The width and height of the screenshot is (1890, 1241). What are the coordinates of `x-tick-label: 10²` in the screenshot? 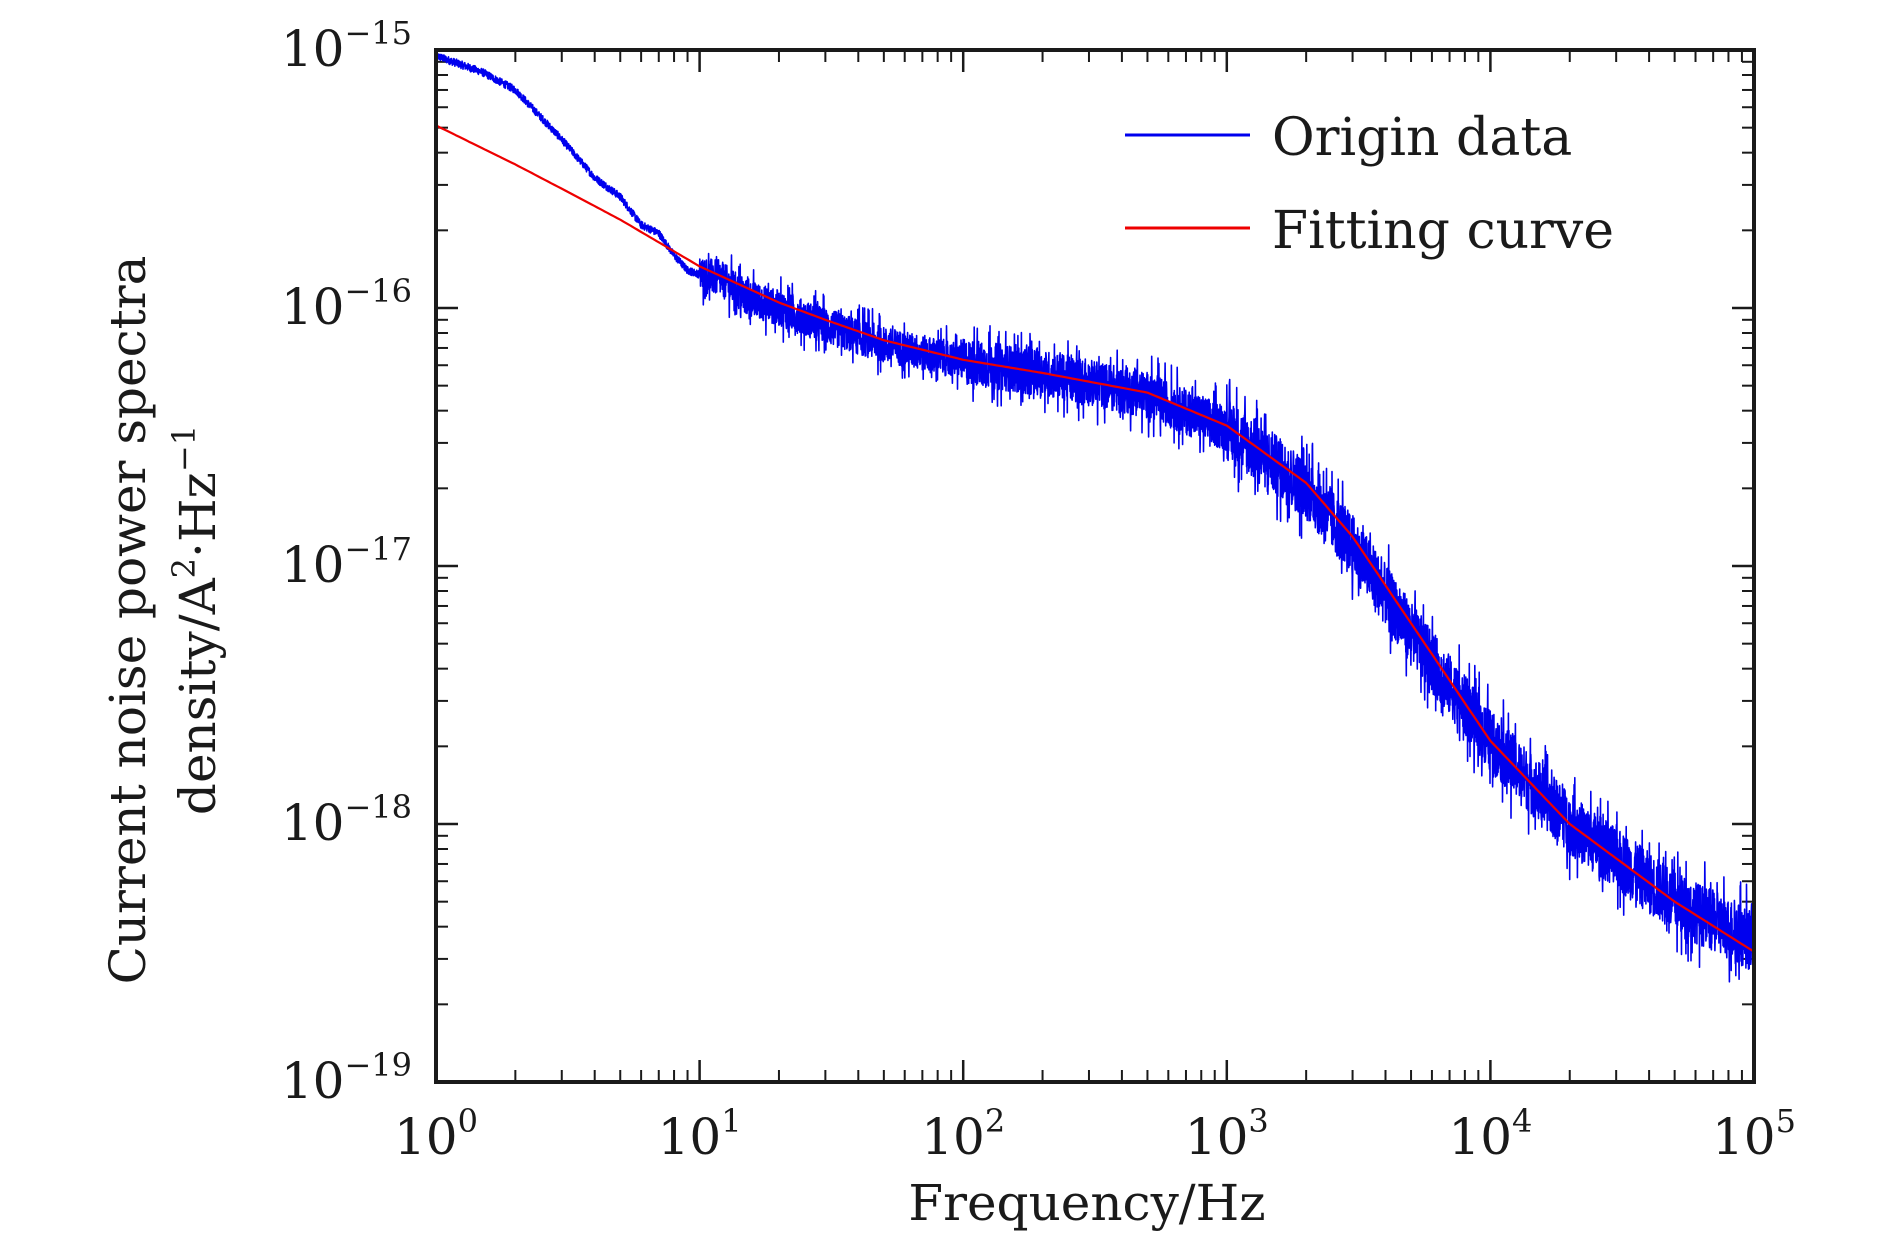 It's located at (963, 1134).